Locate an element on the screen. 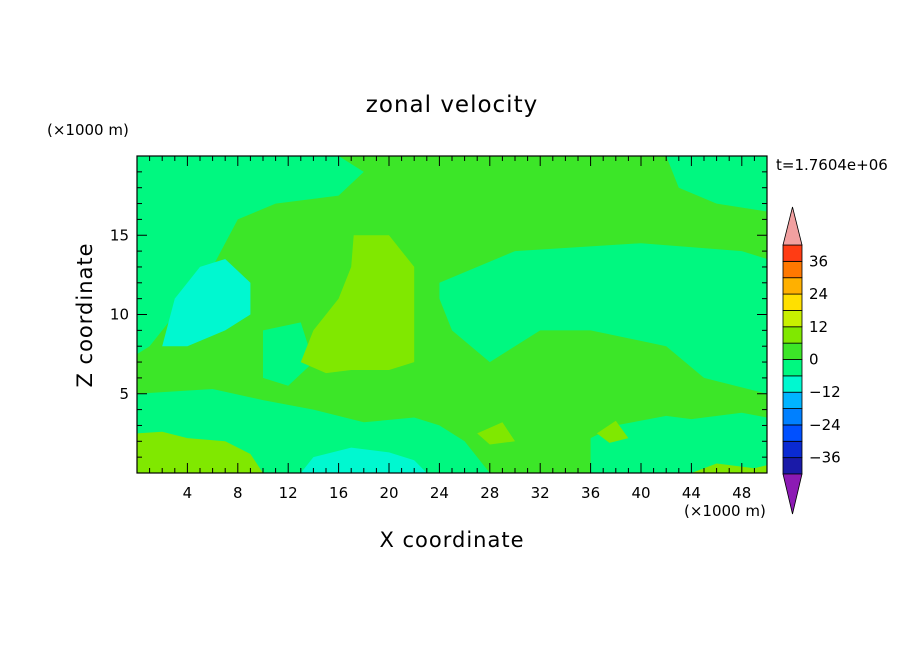  x-tick-label: 32 is located at coordinates (540, 493).